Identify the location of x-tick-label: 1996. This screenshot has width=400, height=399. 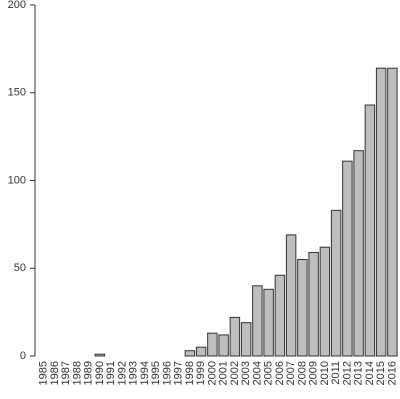
(167, 373).